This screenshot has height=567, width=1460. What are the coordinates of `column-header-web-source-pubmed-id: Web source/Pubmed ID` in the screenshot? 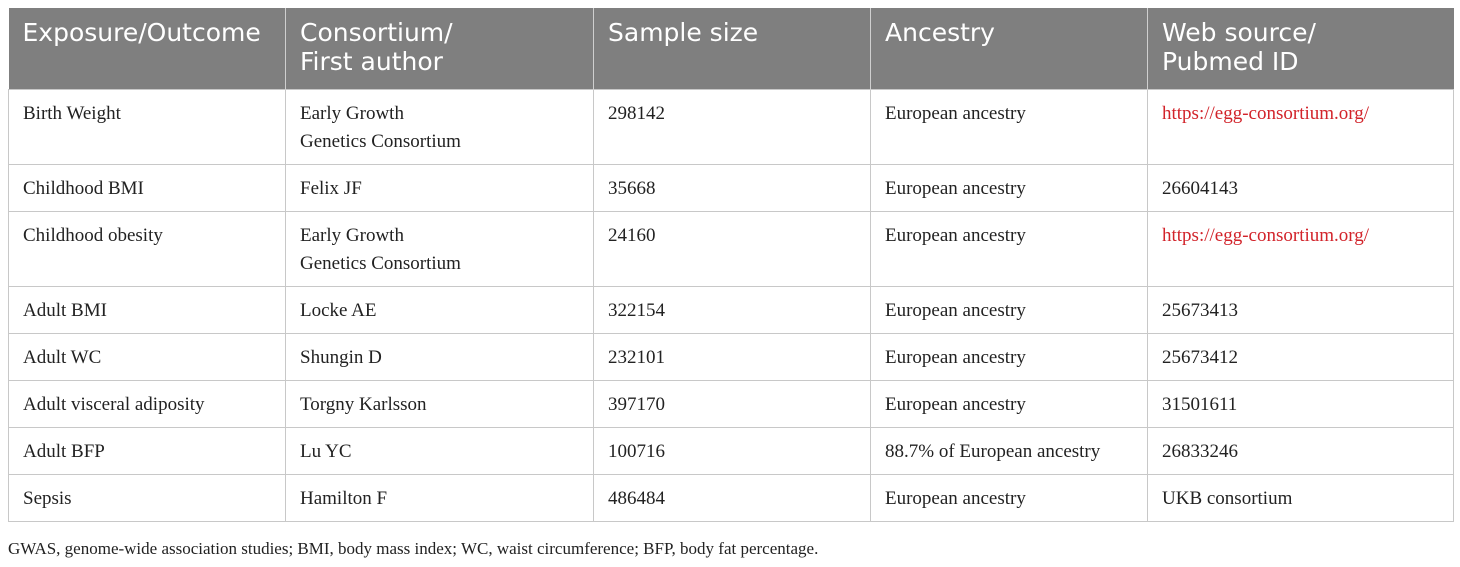 It's located at (1300, 49).